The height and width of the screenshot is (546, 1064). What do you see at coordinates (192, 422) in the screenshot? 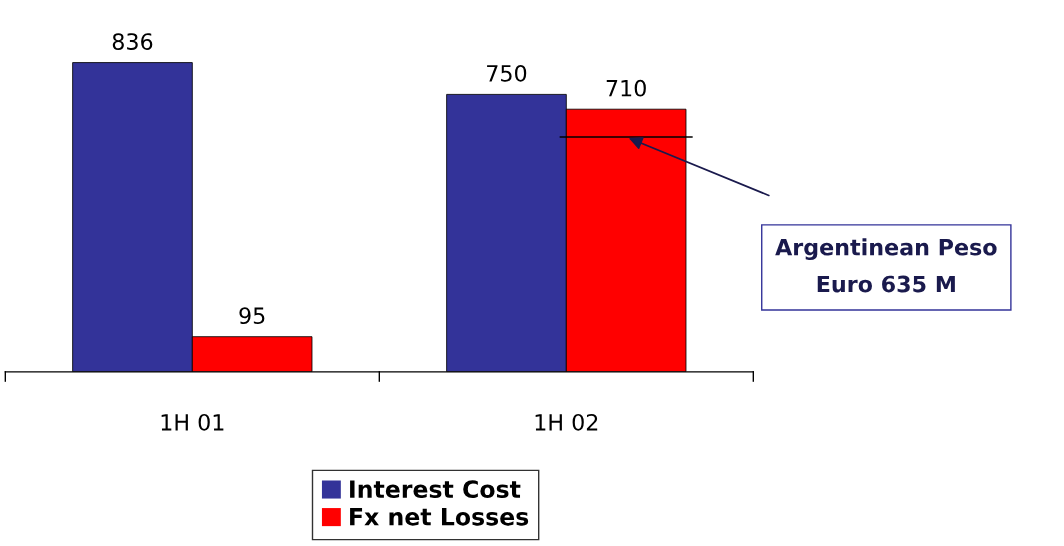
I see `x-tick-label: 1H 01` at bounding box center [192, 422].